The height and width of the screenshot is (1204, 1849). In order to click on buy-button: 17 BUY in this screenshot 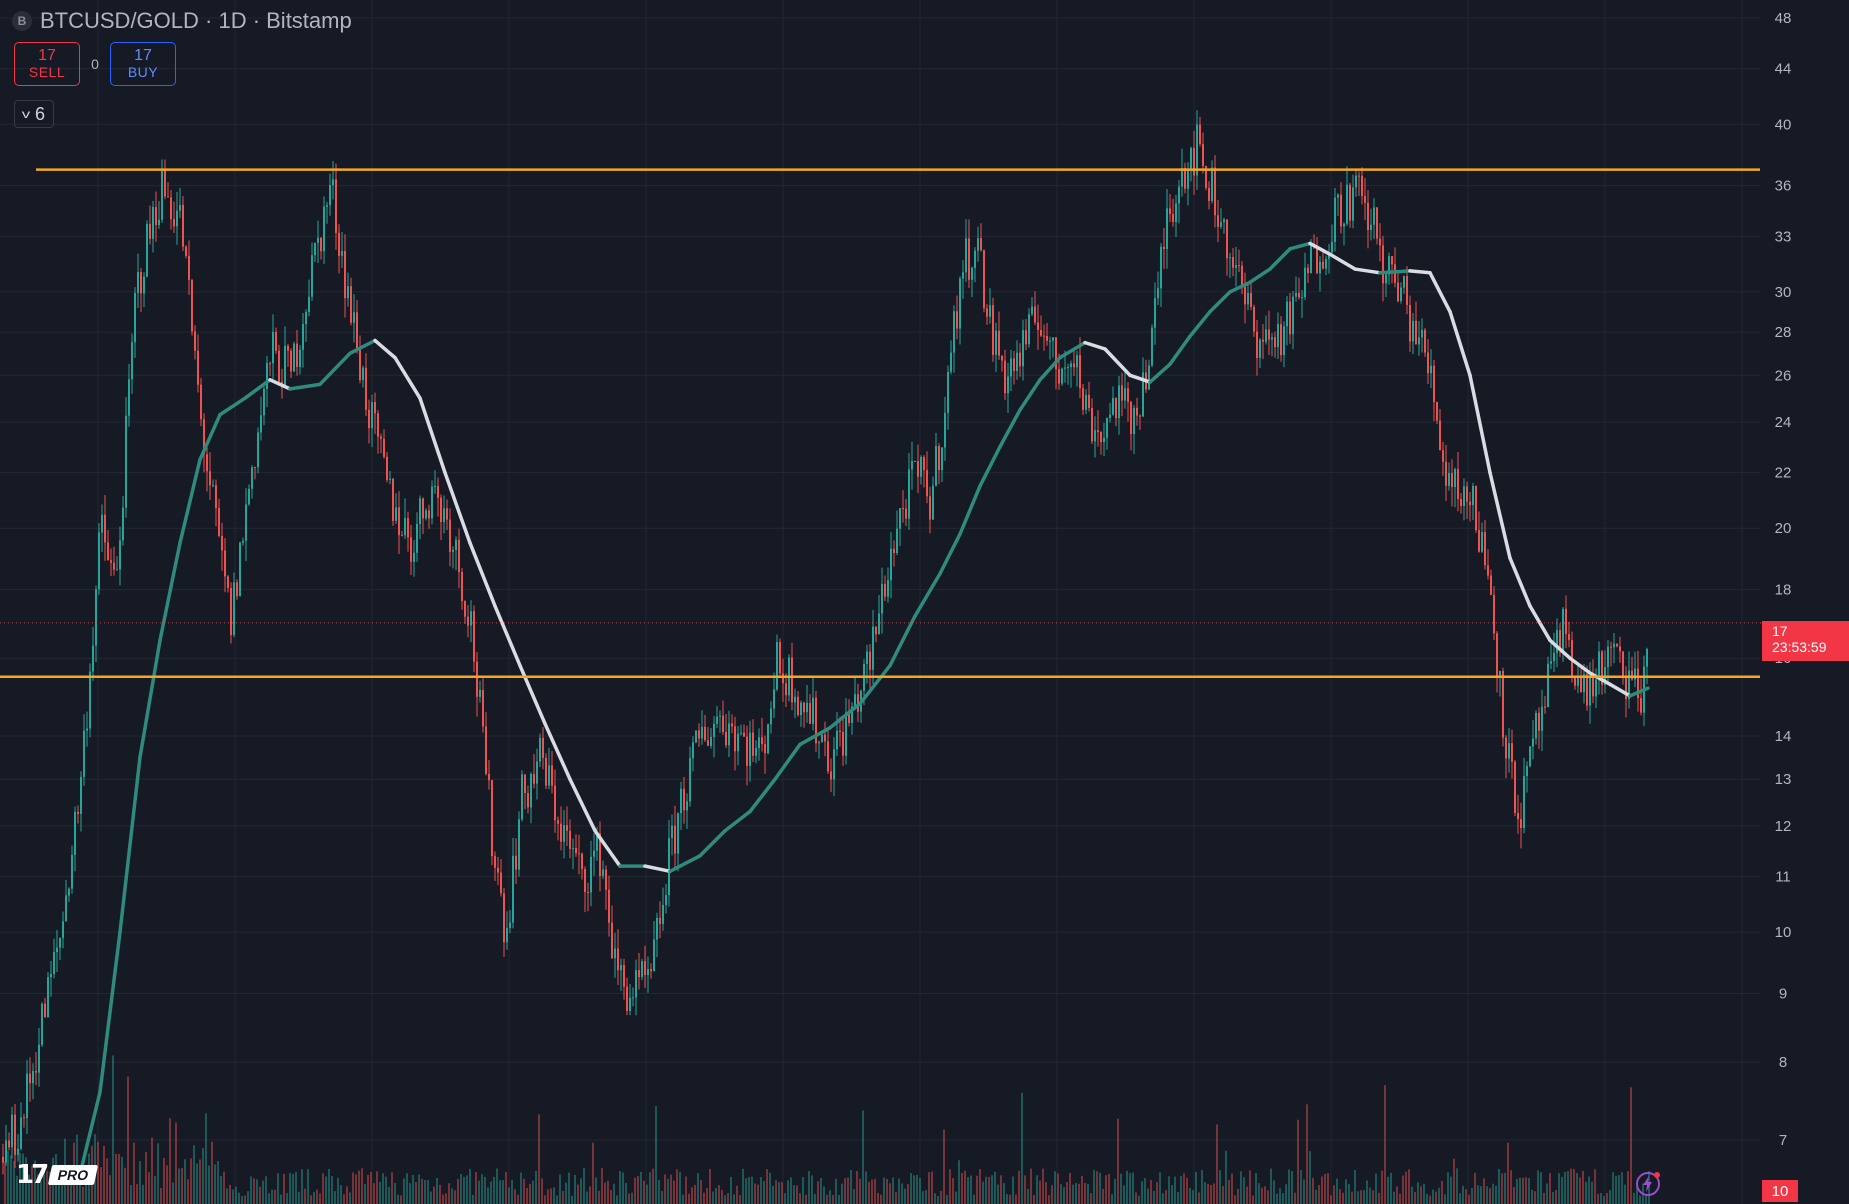, I will do `click(143, 64)`.